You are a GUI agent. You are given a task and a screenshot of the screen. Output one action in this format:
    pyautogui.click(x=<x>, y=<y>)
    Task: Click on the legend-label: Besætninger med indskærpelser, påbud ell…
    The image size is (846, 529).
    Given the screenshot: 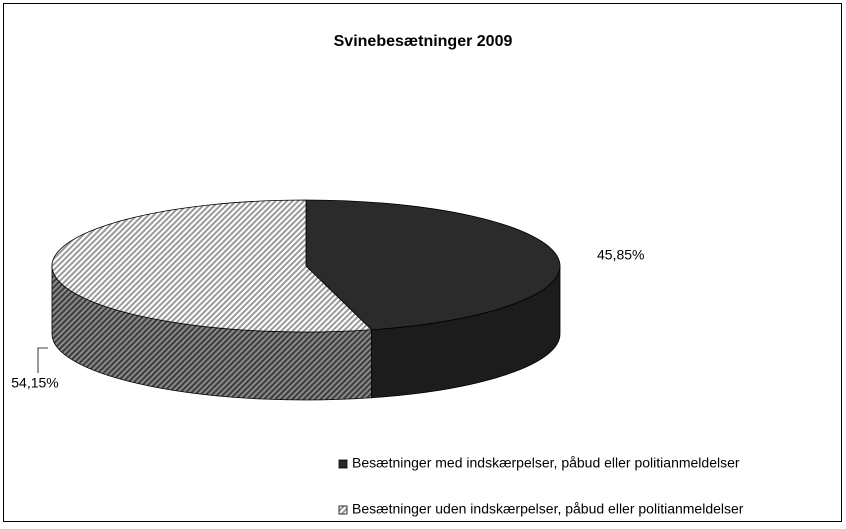 What is the action you would take?
    pyautogui.click(x=546, y=463)
    